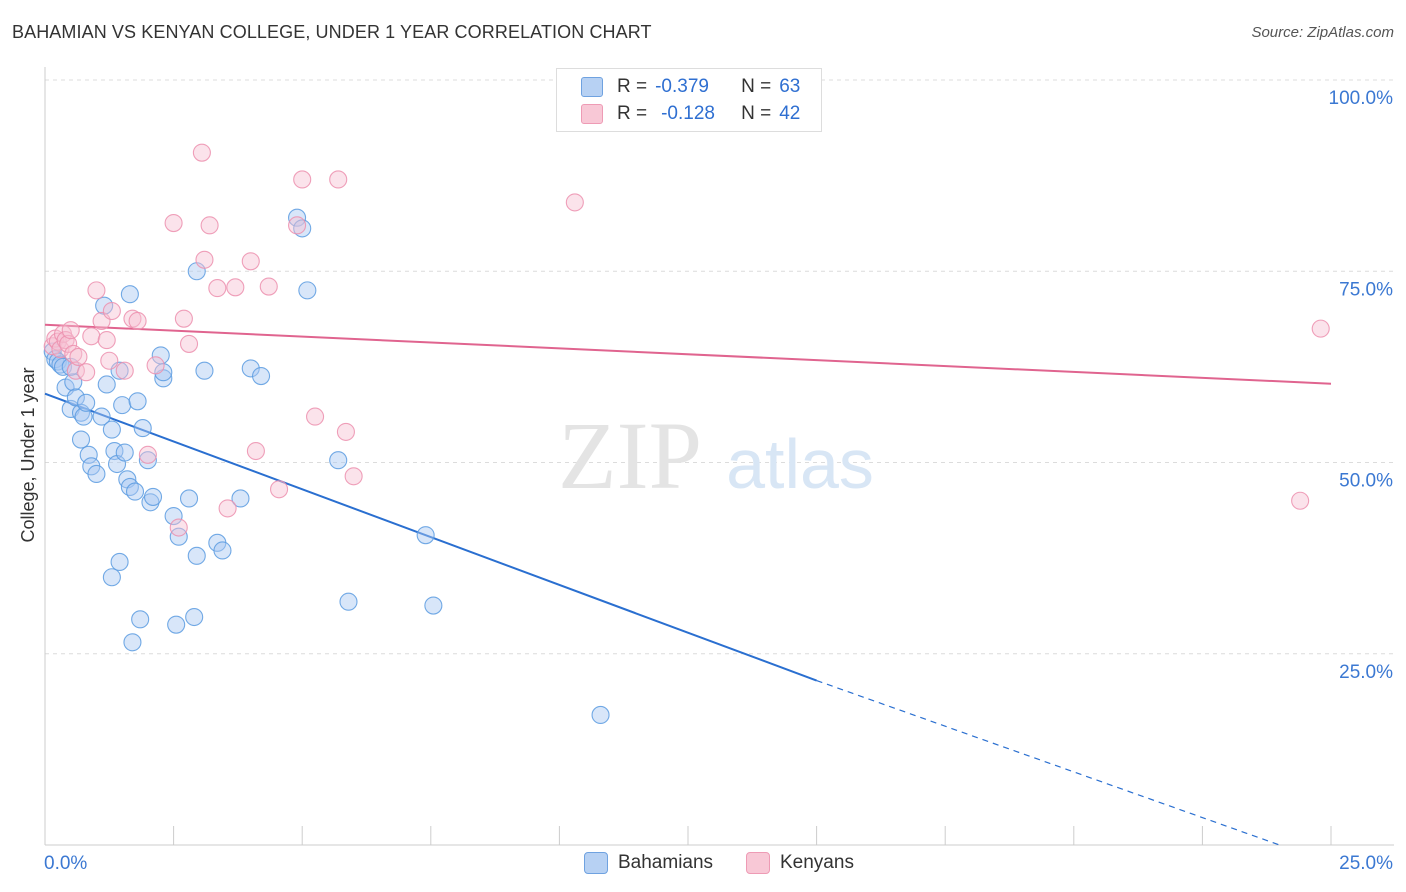  Describe the element at coordinates (630, 455) in the screenshot. I see `watermark-zip: ZIP` at that location.